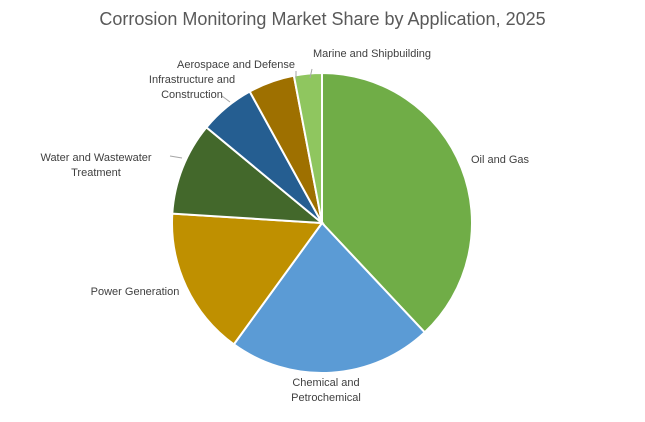 The image size is (645, 422). I want to click on pie-slice-power-generation, so click(247, 279).